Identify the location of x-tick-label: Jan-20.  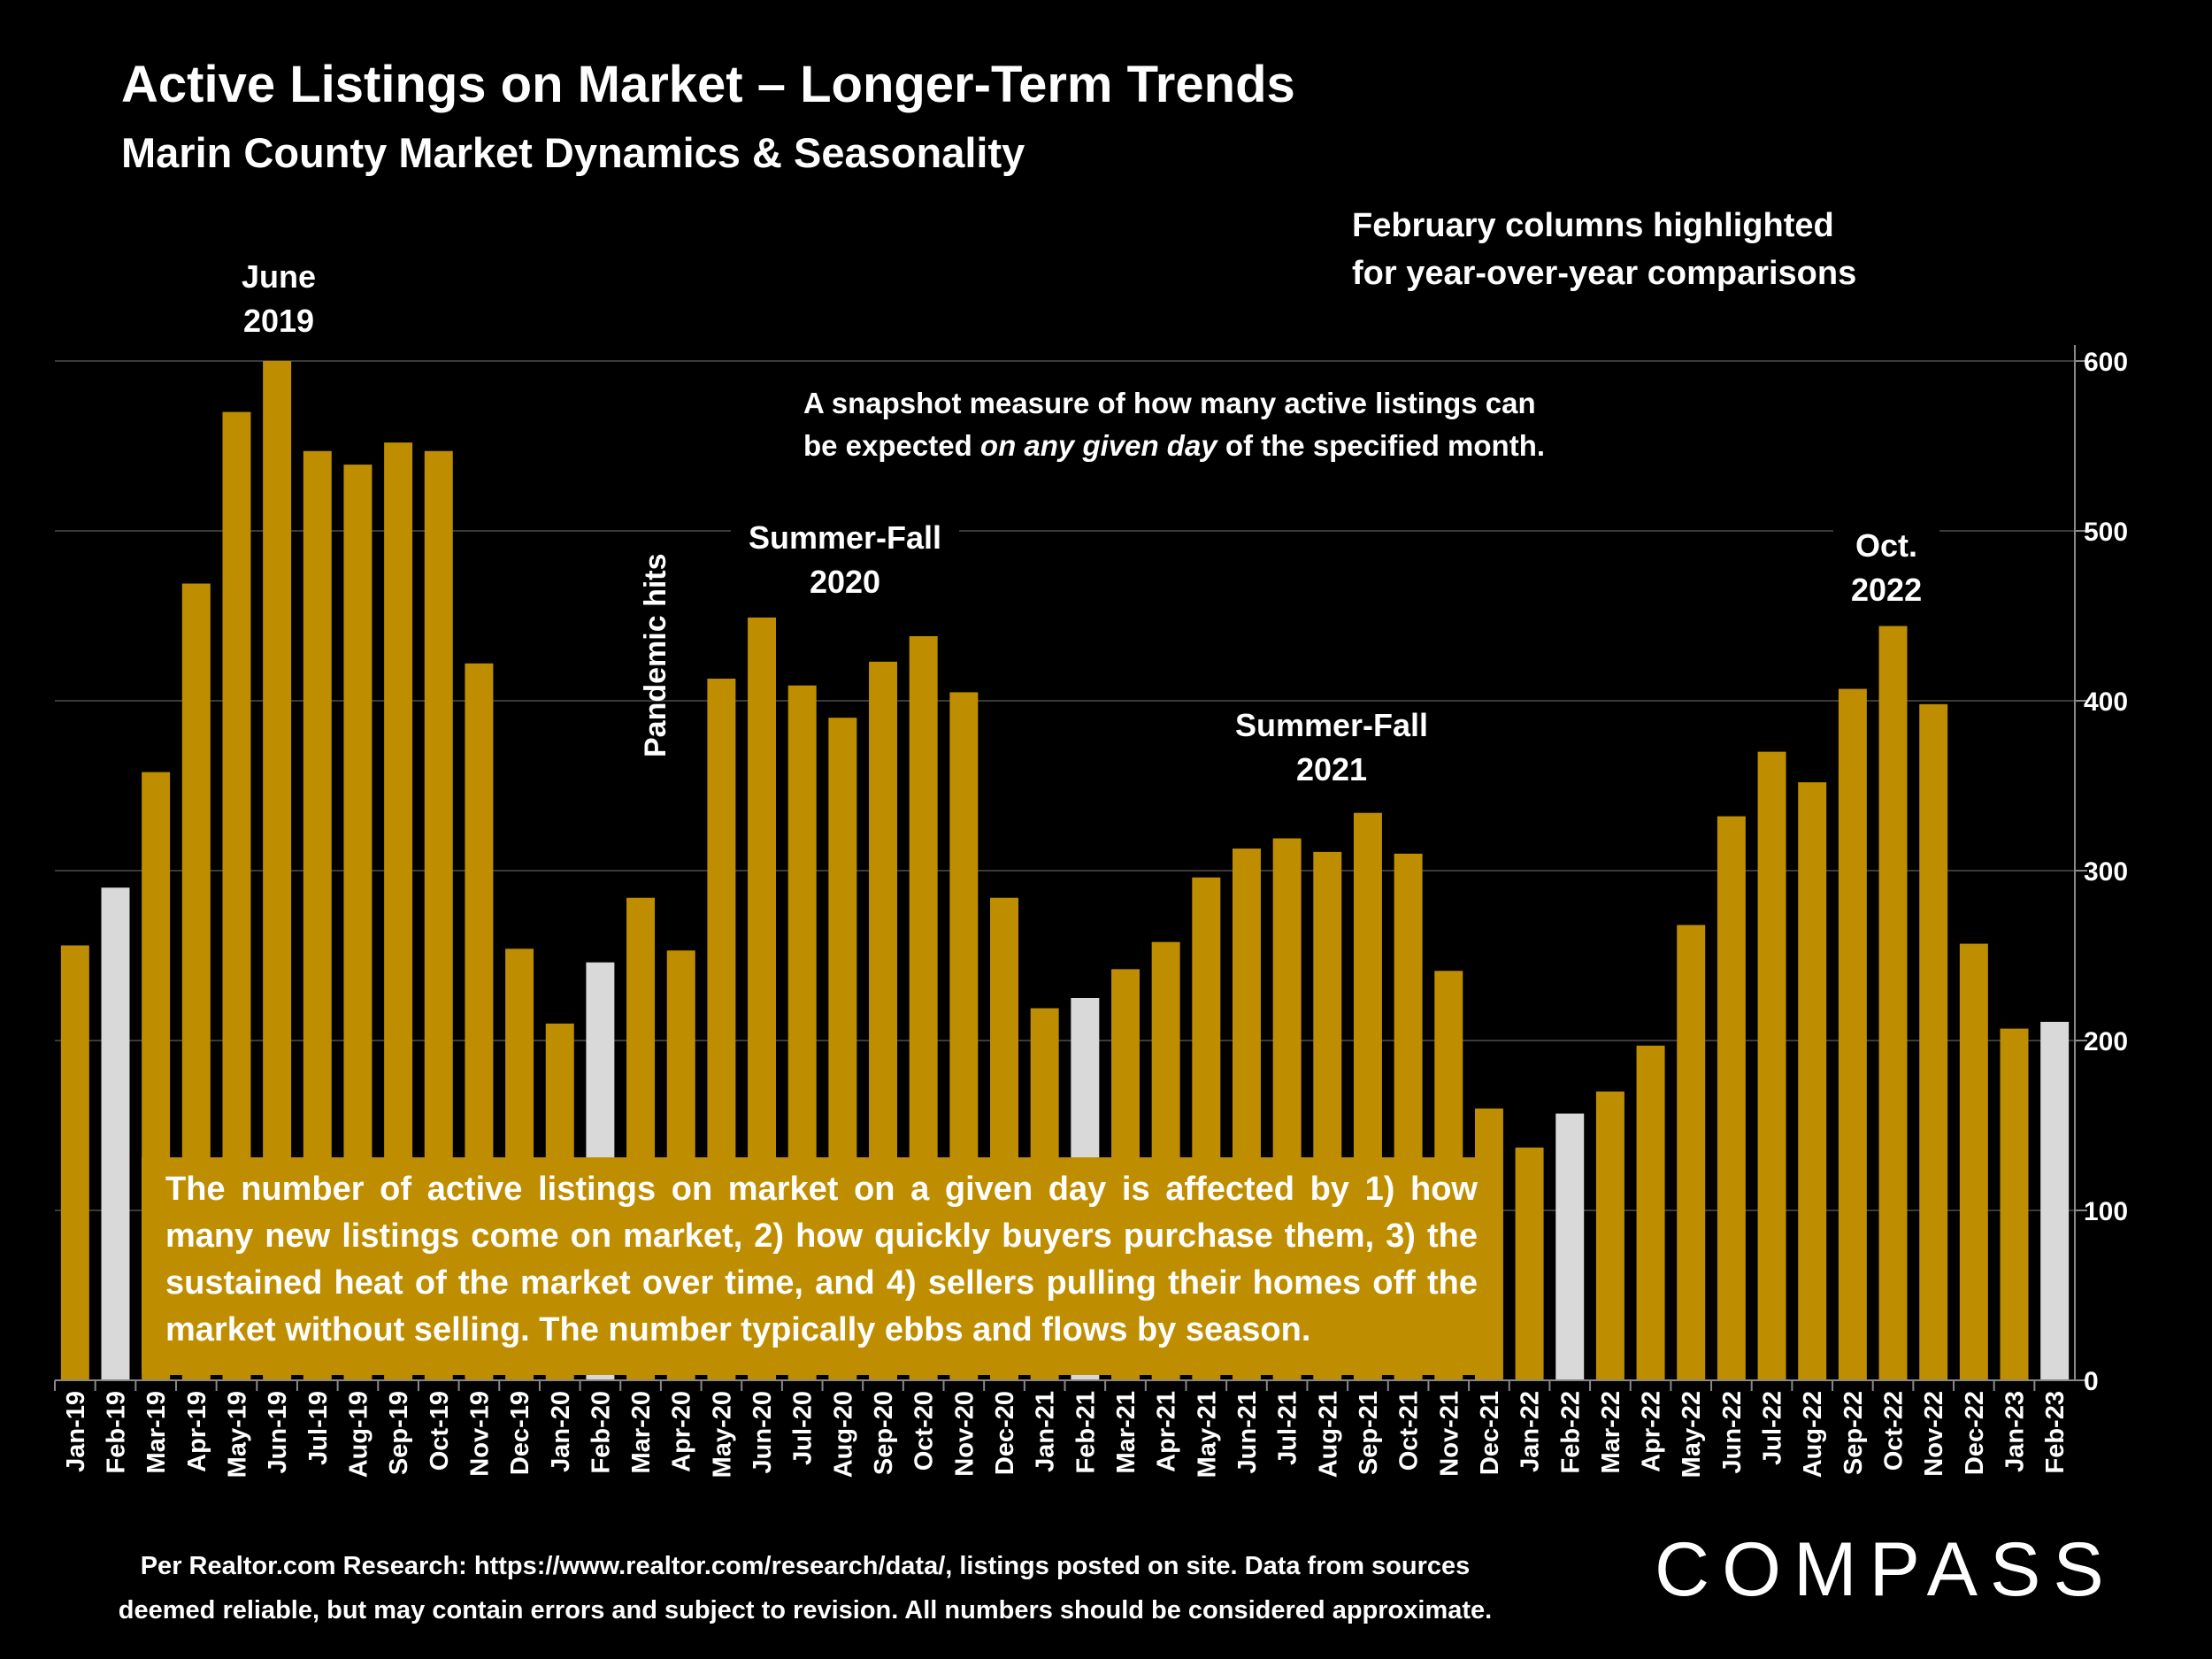
(561, 1432).